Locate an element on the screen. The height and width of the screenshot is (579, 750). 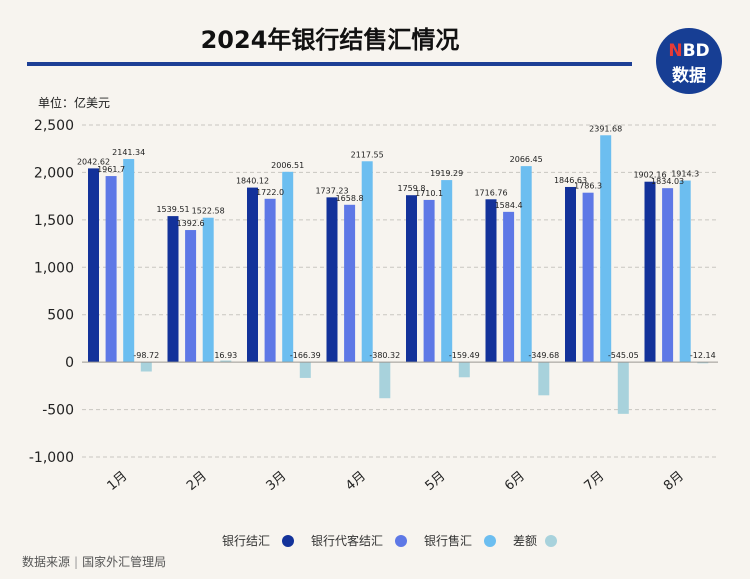
data-label: 1759.8 is located at coordinates (412, 188).